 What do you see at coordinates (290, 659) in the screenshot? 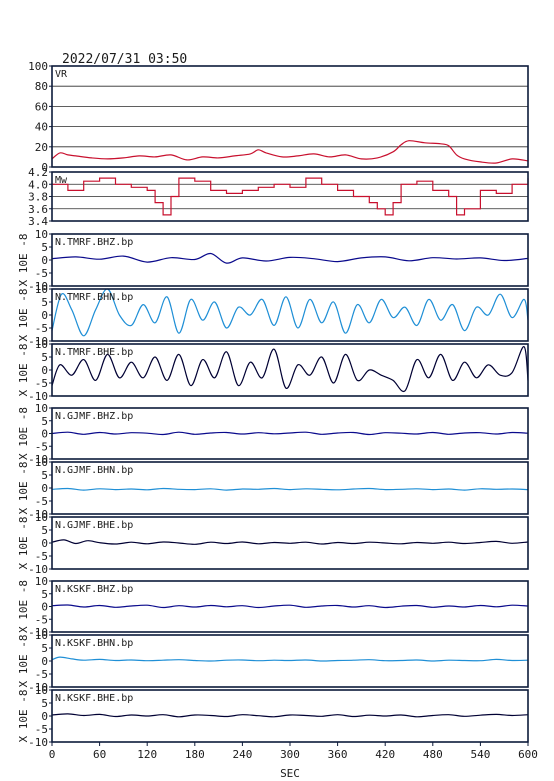
I see `series-line-w8` at bounding box center [290, 659].